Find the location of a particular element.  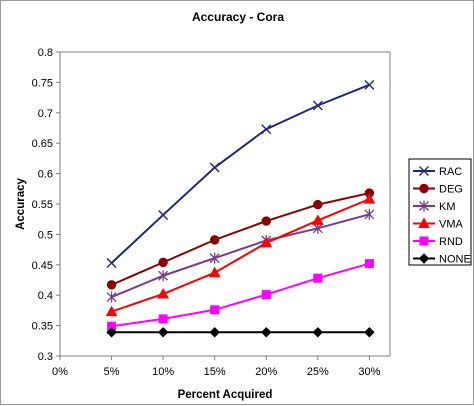

x-tick-label: 20% is located at coordinates (266, 372).